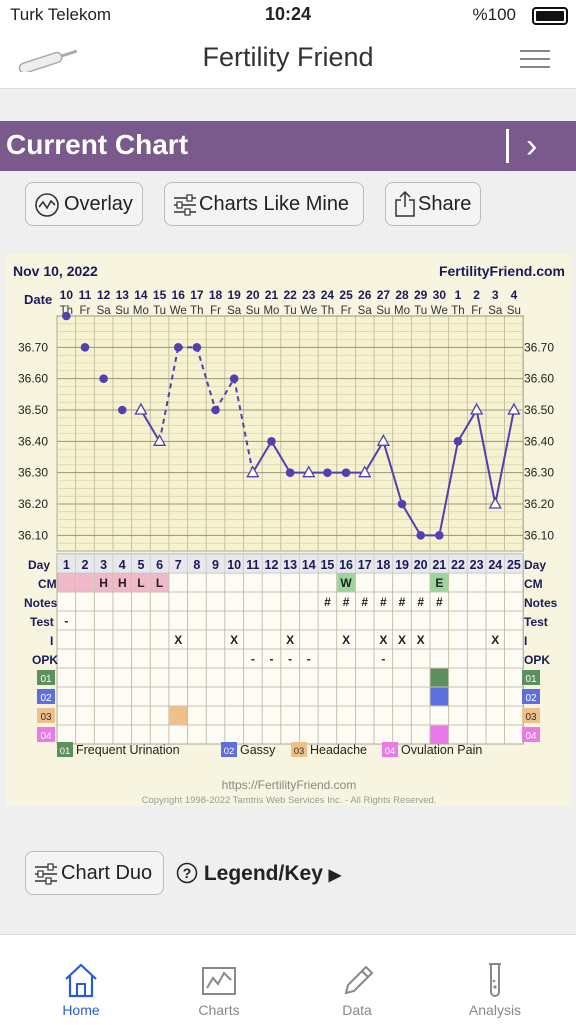  I want to click on intercourse-row-label-right: I, so click(525, 641).